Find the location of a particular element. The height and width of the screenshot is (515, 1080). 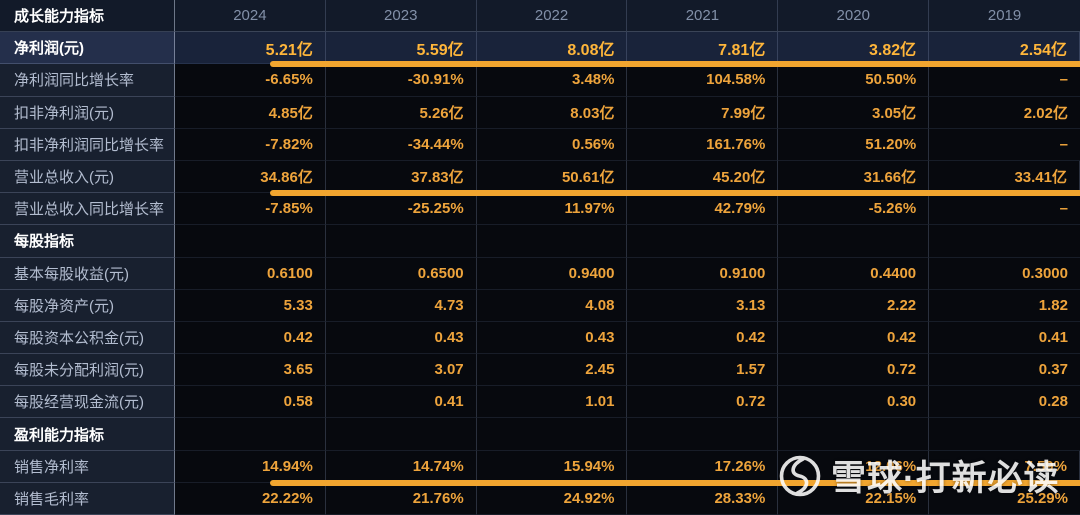

value-cell: 24.92% is located at coordinates (552, 498).